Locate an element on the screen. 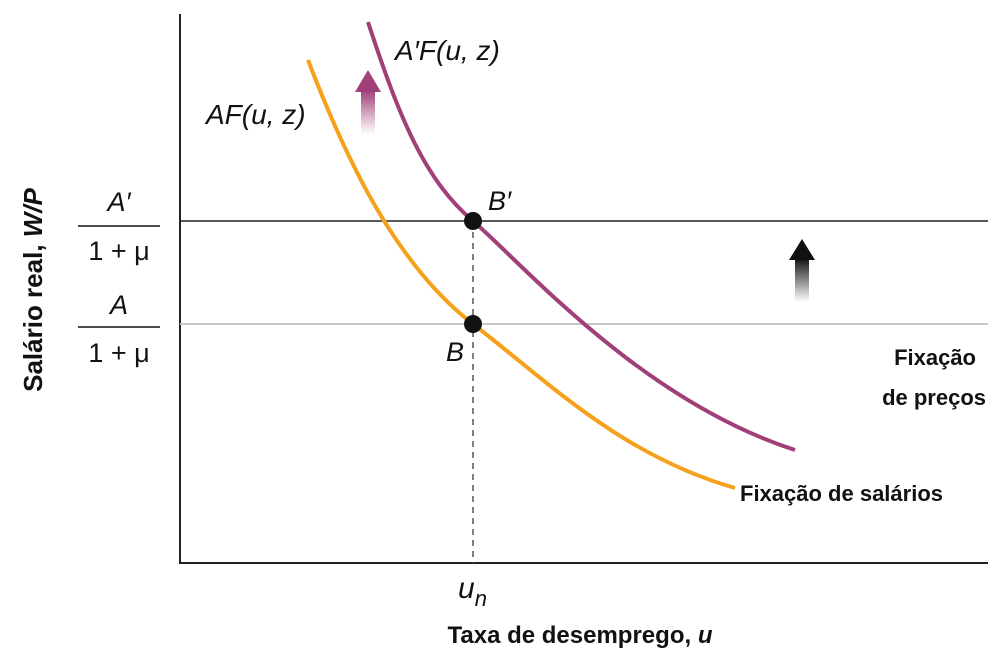 The height and width of the screenshot is (658, 994). price-setting-label-line2: de preços is located at coordinates (934, 397).